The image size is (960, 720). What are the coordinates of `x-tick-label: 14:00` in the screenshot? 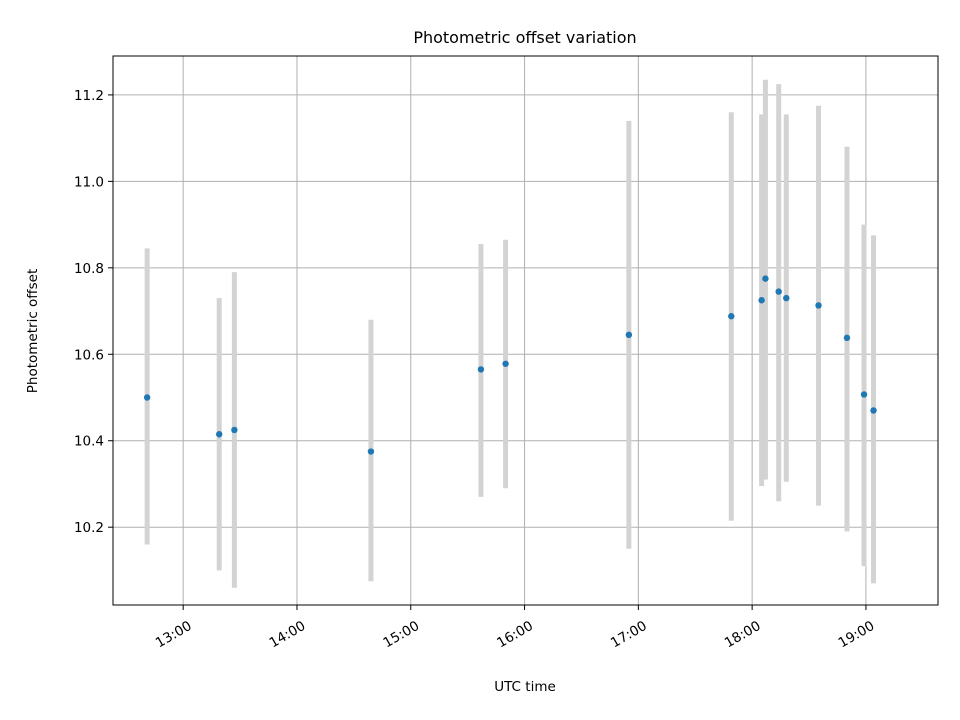 It's located at (288, 634).